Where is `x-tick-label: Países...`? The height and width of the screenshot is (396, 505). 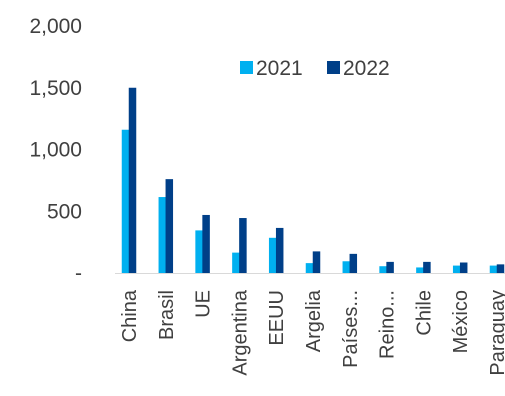
x-tick-label: Países... is located at coordinates (351, 329).